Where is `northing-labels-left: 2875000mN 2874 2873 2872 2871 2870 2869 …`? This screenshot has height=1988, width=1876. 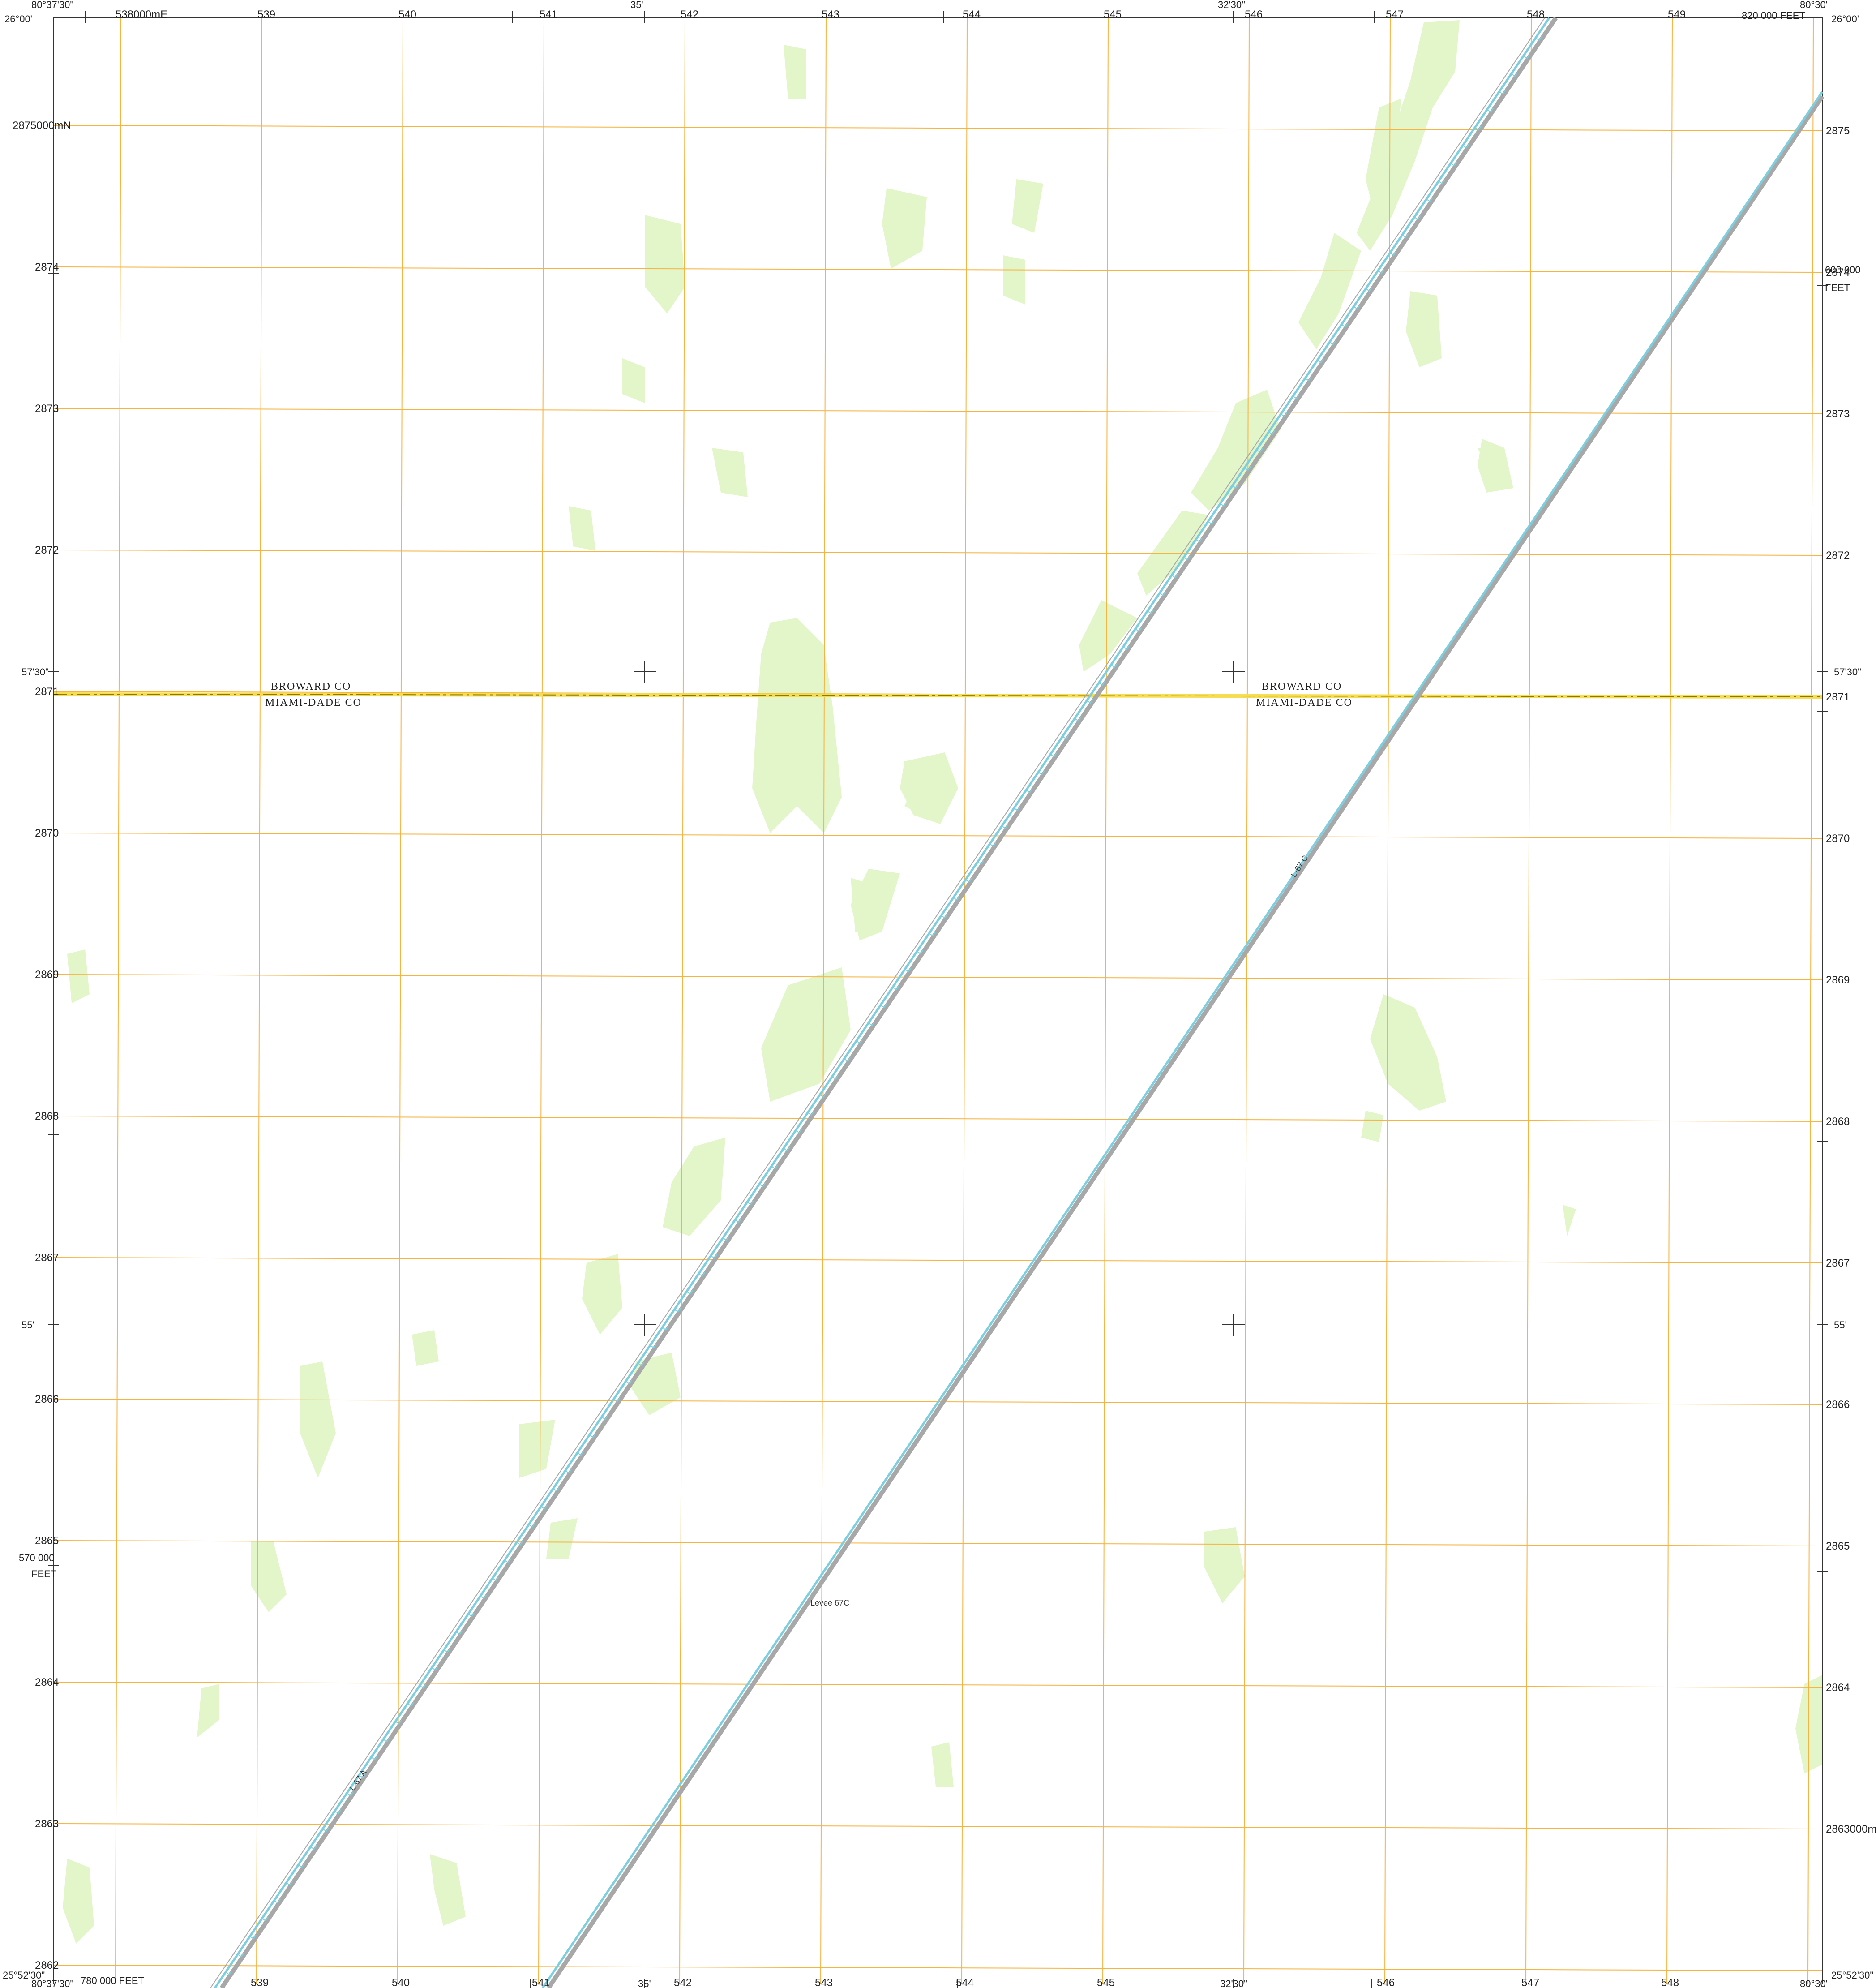 northing-labels-left: 2875000mN 2874 2873 2872 2871 2870 2869 … is located at coordinates (42, 1045).